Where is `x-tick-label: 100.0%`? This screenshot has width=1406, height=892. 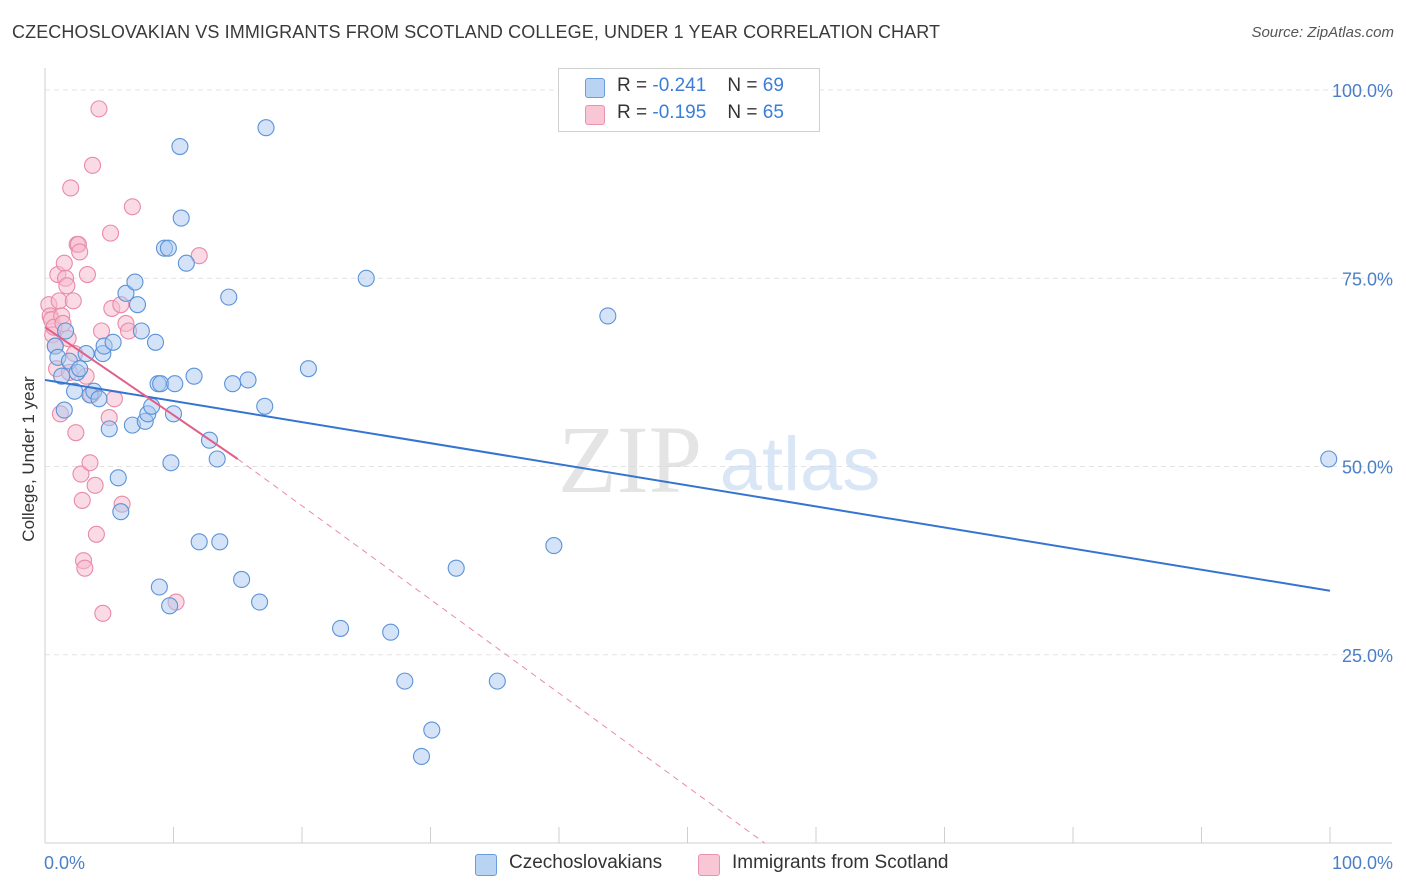 x-tick-label: 100.0% is located at coordinates (1362, 863).